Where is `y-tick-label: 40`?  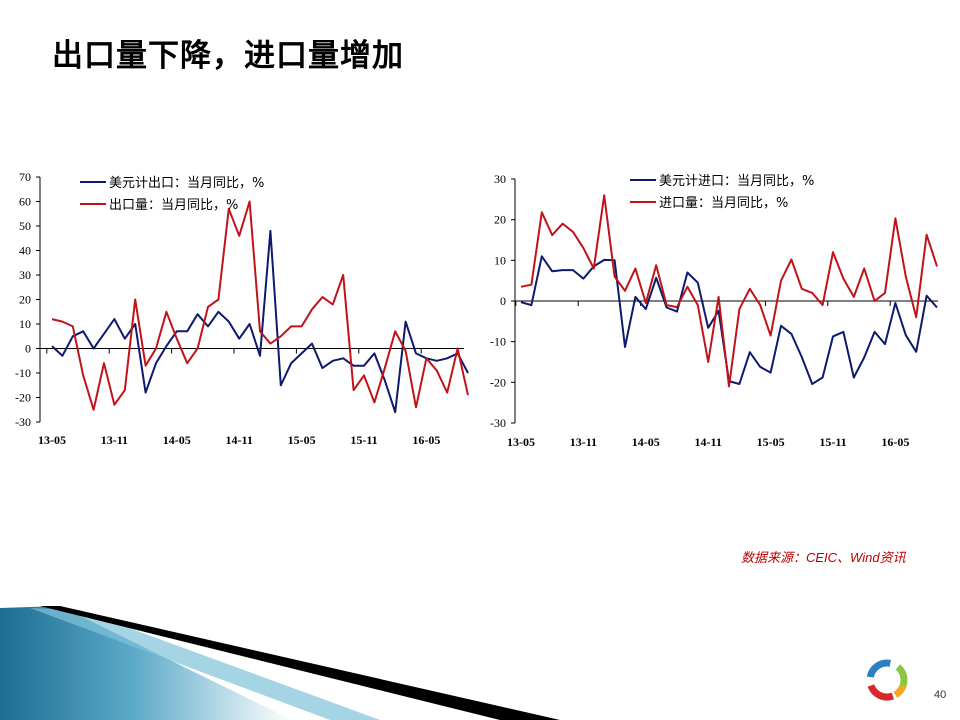
y-tick-label: 40 is located at coordinates (25, 251).